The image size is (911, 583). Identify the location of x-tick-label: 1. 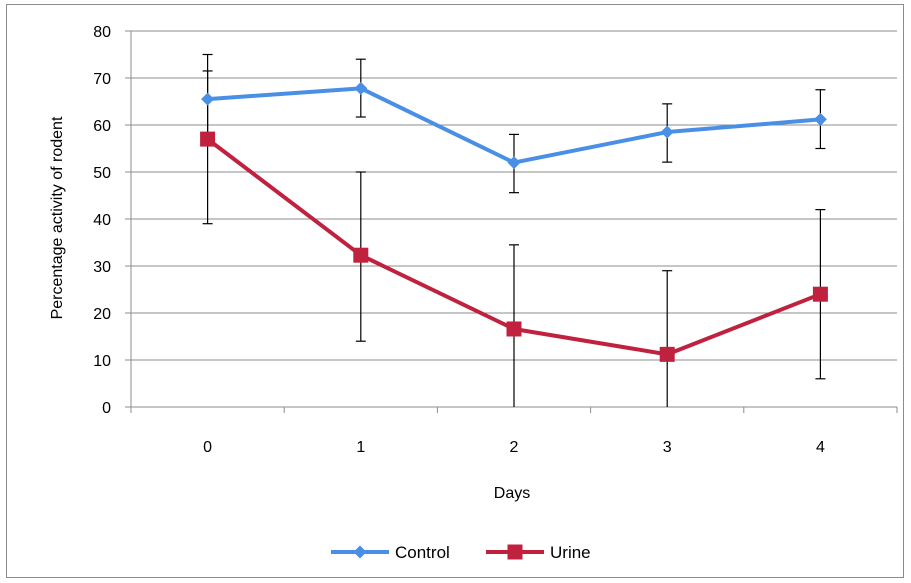
(360, 447).